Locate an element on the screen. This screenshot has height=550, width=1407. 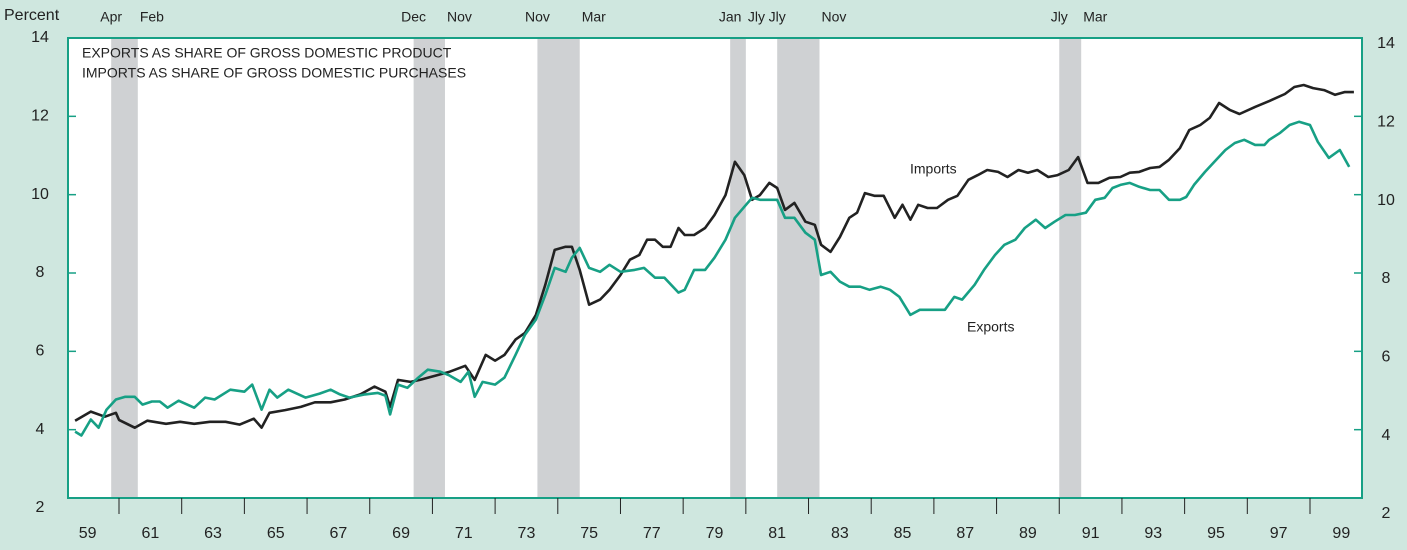
x-tick-label: 95 is located at coordinates (1216, 533).